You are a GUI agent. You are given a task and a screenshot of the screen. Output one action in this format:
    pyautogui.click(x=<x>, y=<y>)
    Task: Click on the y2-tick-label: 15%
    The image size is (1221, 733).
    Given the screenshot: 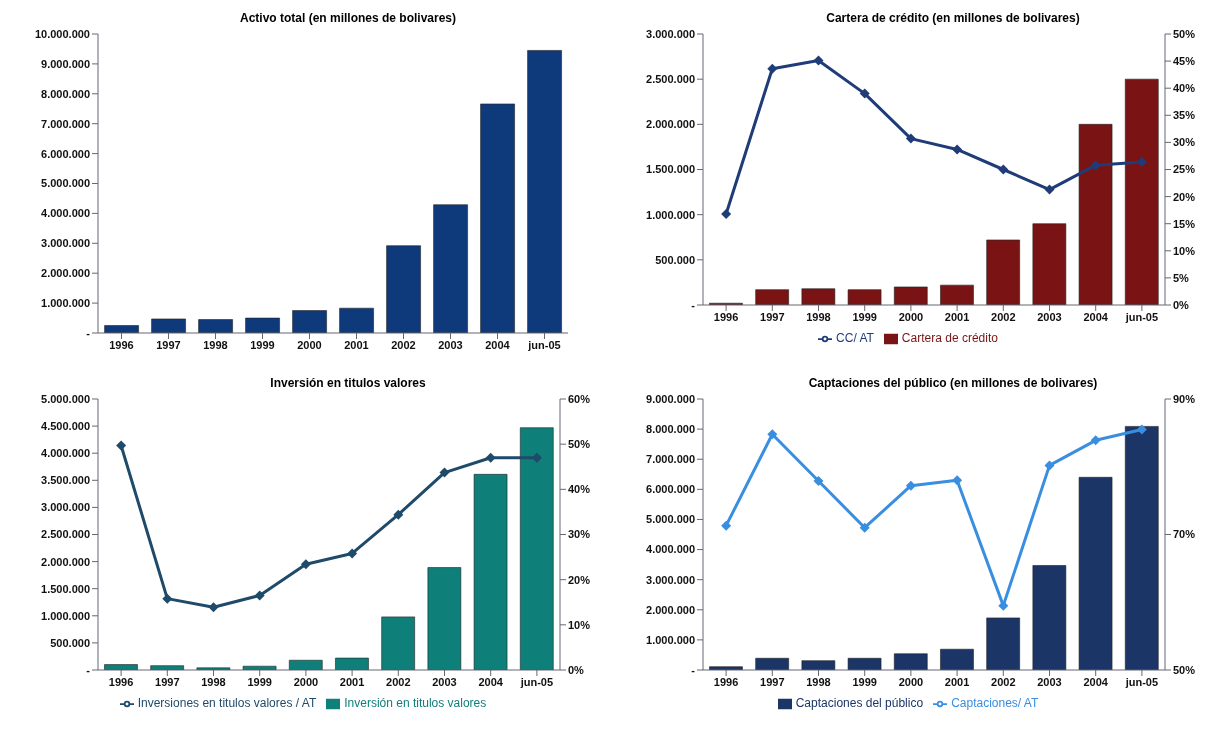 What is the action you would take?
    pyautogui.click(x=1184, y=223)
    